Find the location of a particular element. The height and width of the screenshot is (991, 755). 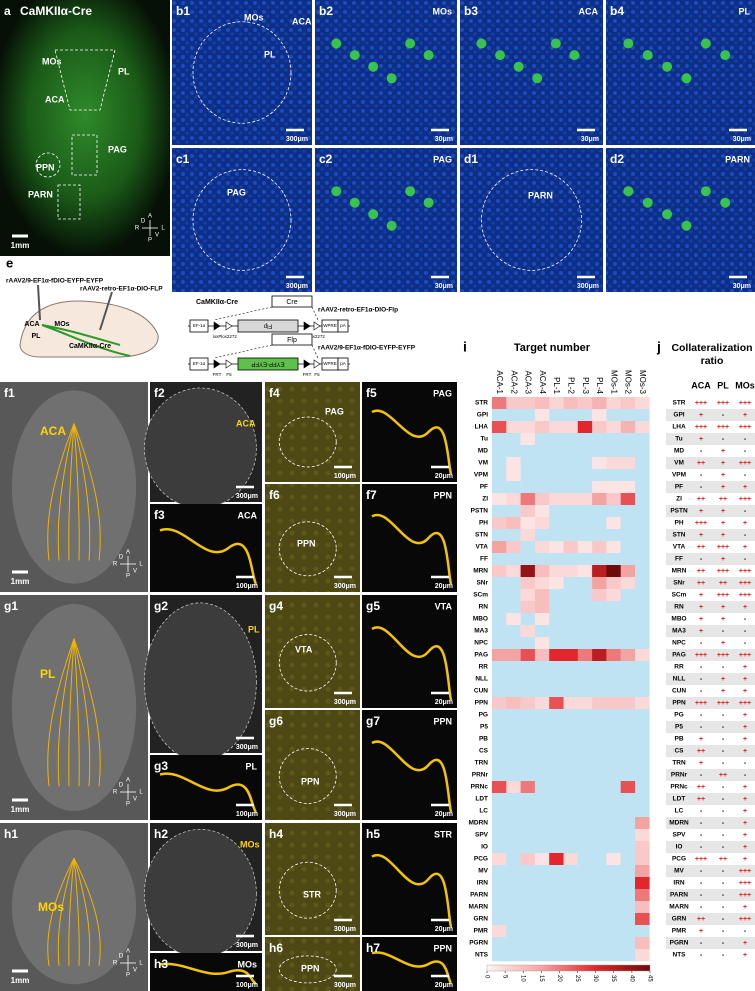

compass-letter: L is located at coordinates (141, 793).